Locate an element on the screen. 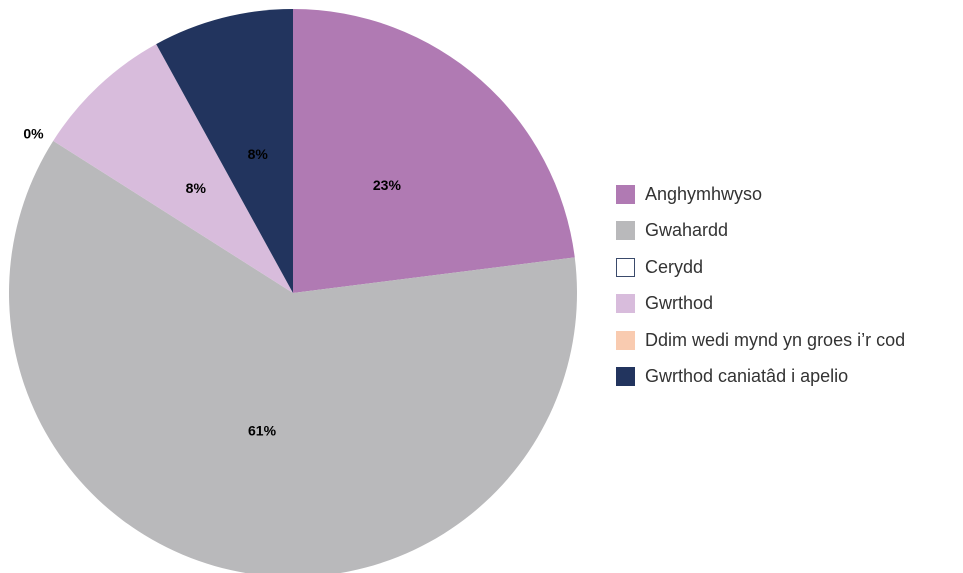 This screenshot has width=963, height=573. legend-label: Anghymhwyso is located at coordinates (704, 193).